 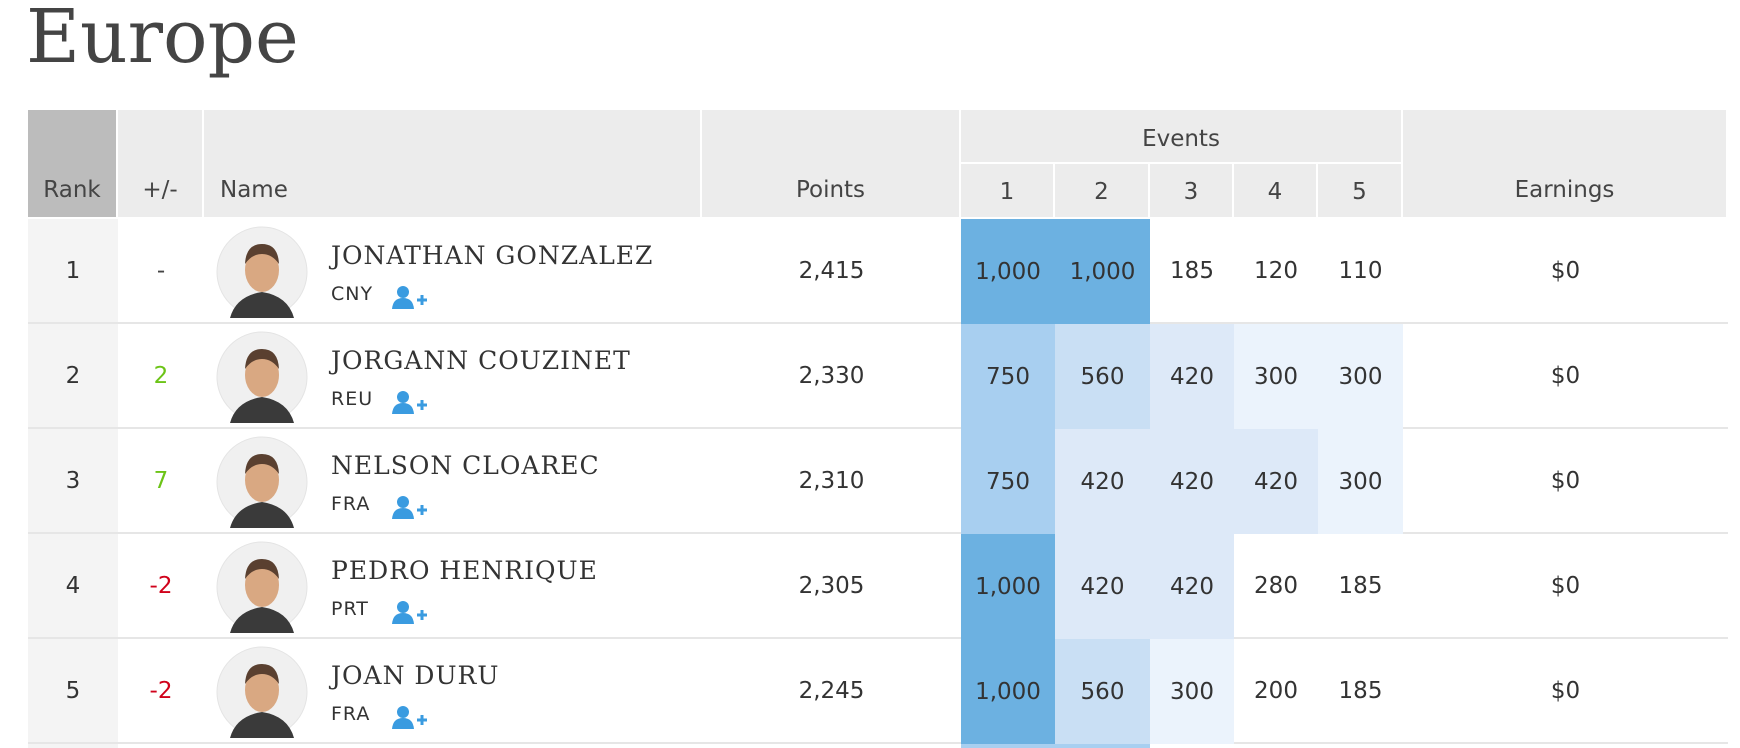 I want to click on page-title: Europe, so click(x=162, y=40).